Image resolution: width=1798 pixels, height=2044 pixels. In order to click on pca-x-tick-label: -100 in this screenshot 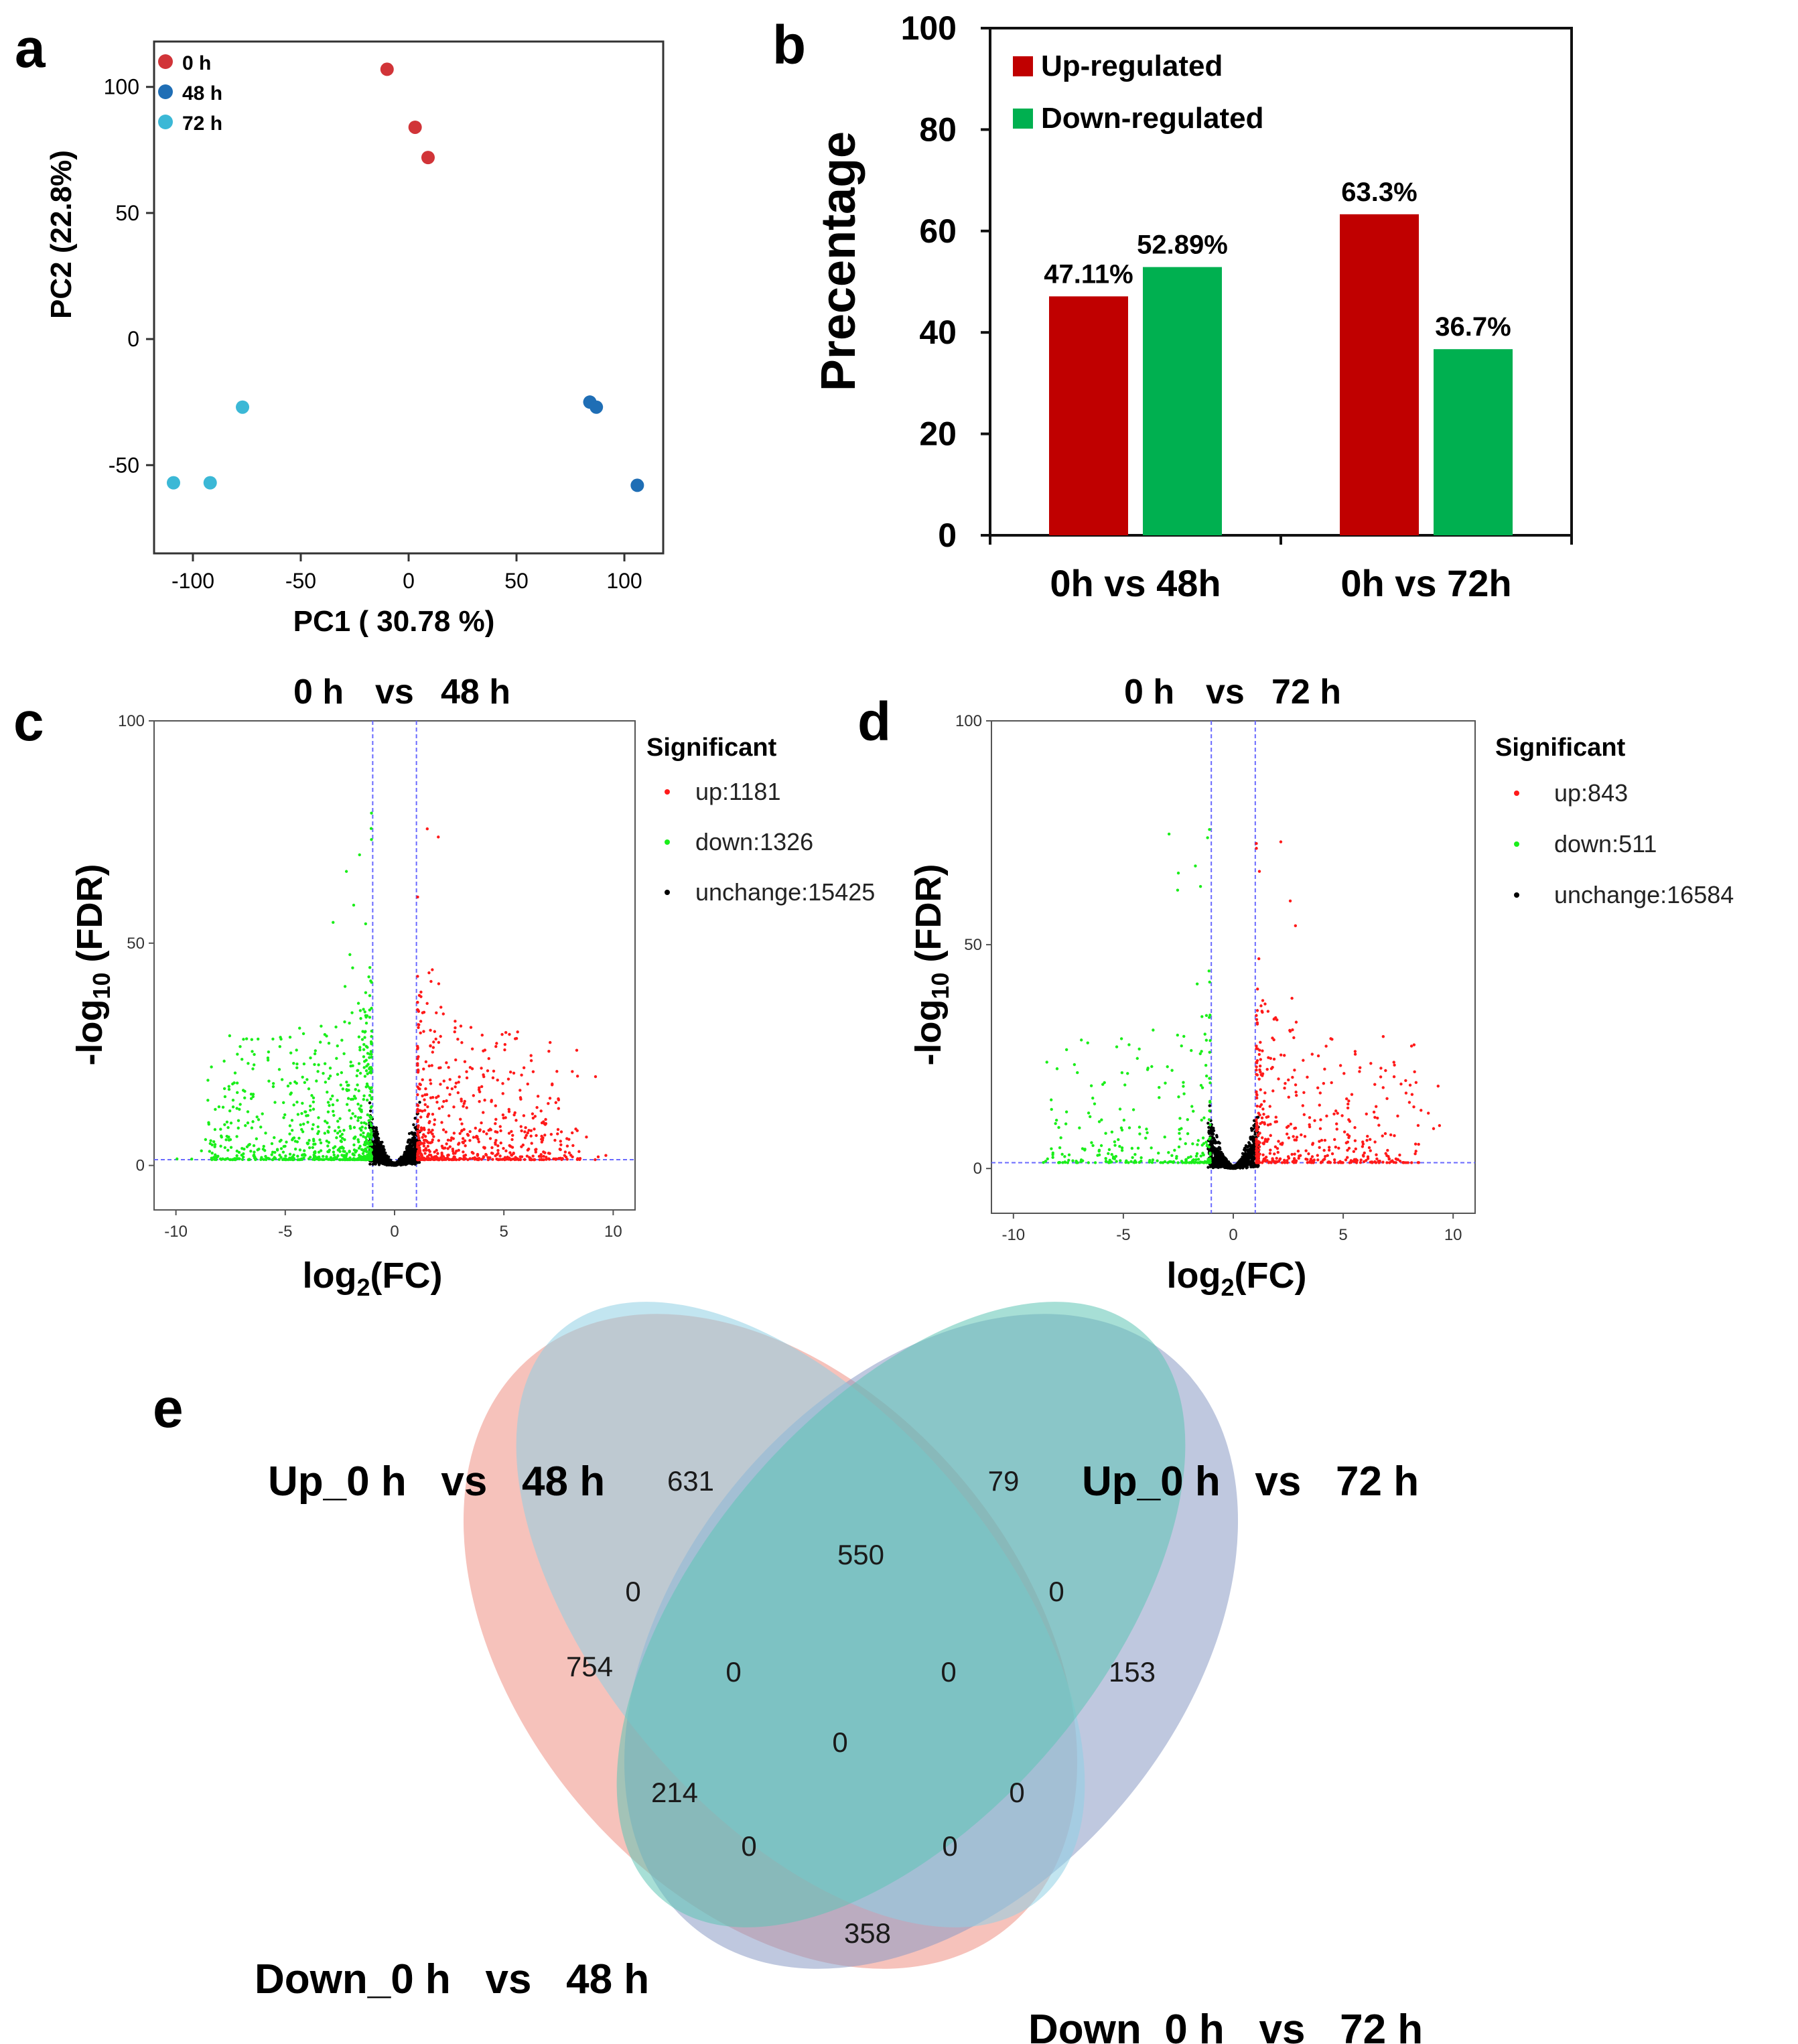, I will do `click(192, 581)`.